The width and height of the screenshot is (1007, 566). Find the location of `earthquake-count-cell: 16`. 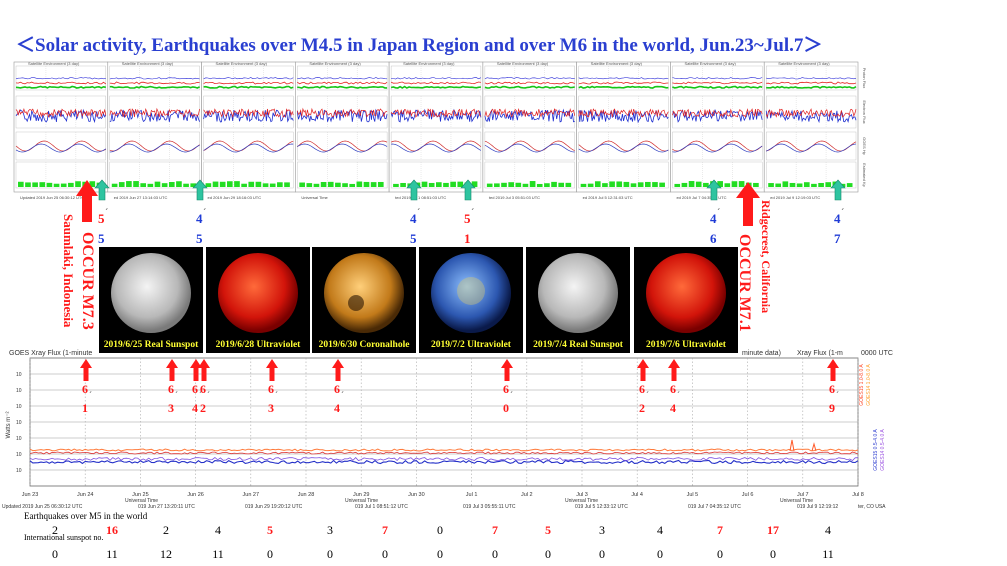

earthquake-count-cell: 16 is located at coordinates (112, 530).